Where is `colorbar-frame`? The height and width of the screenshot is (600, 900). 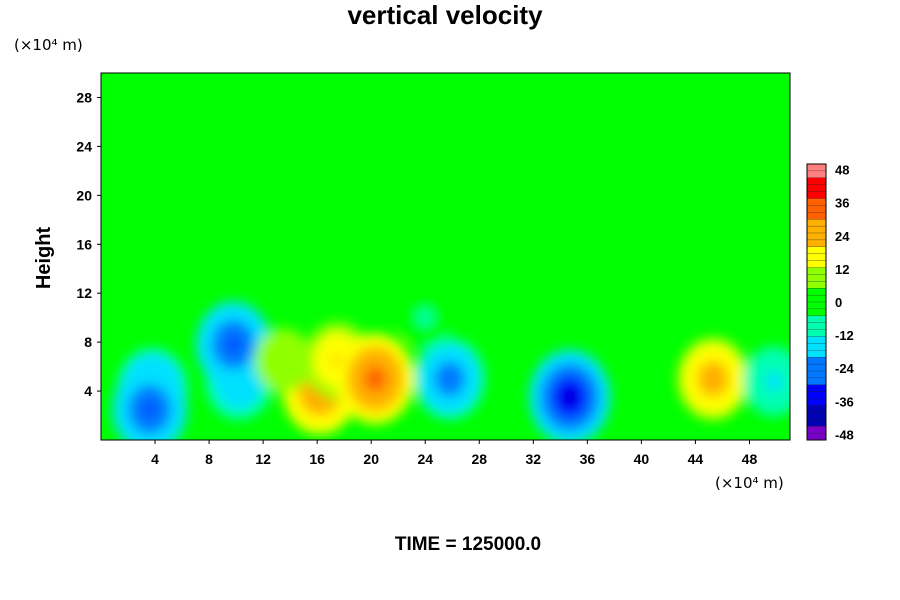 colorbar-frame is located at coordinates (816, 302).